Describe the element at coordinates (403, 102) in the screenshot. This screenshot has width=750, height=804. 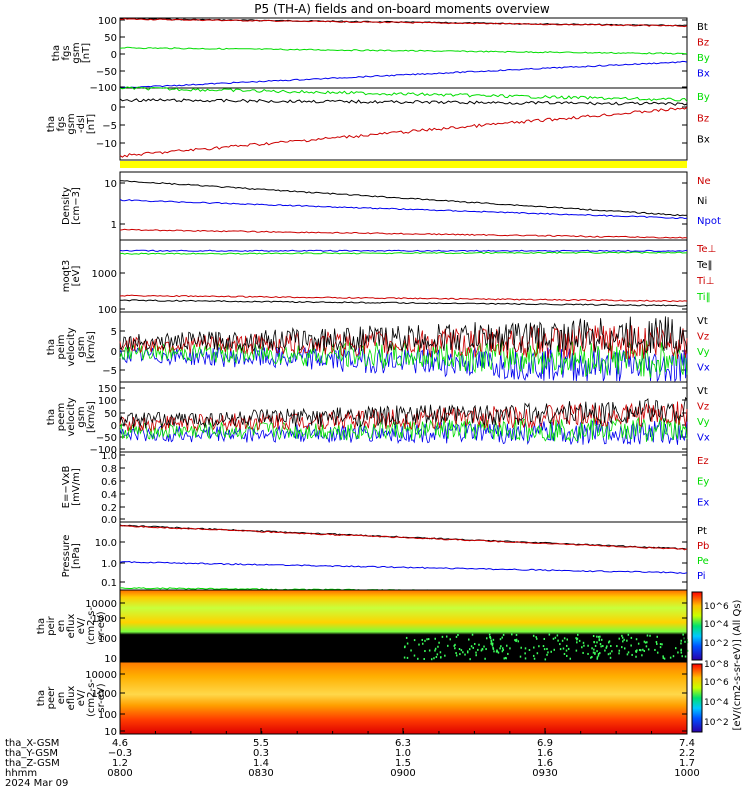
I see `series-Bx` at that location.